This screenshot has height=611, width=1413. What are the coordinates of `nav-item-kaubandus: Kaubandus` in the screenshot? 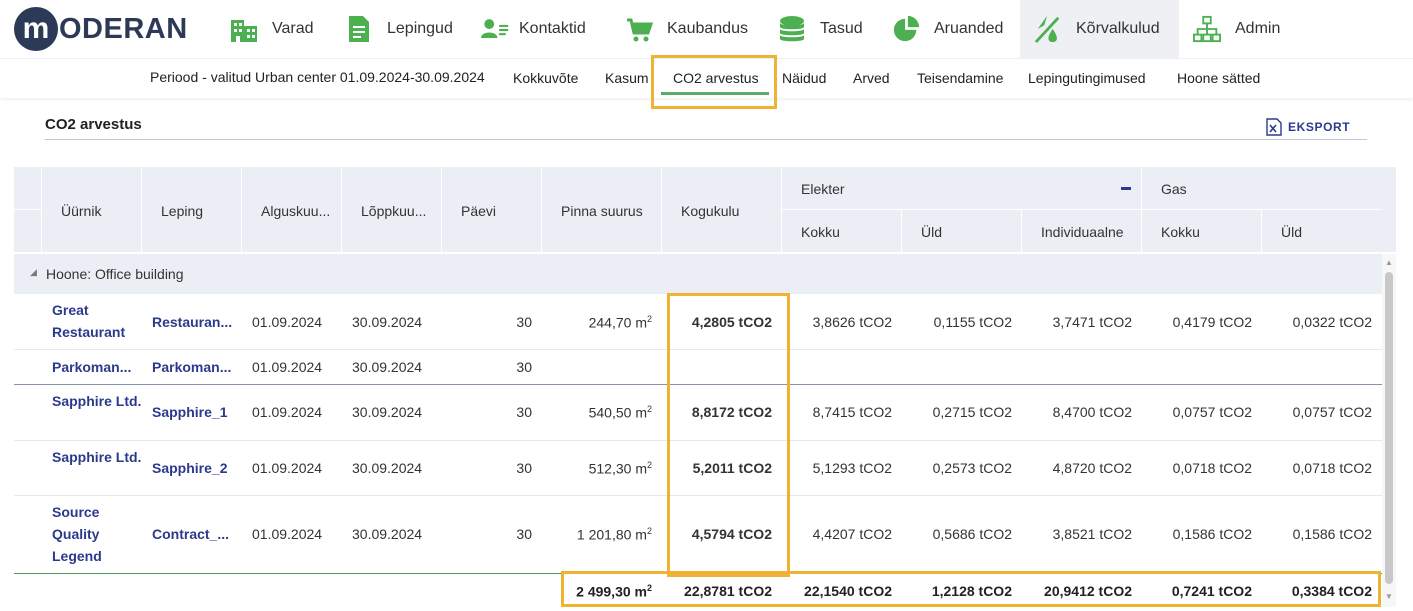 It's located at (686, 29).